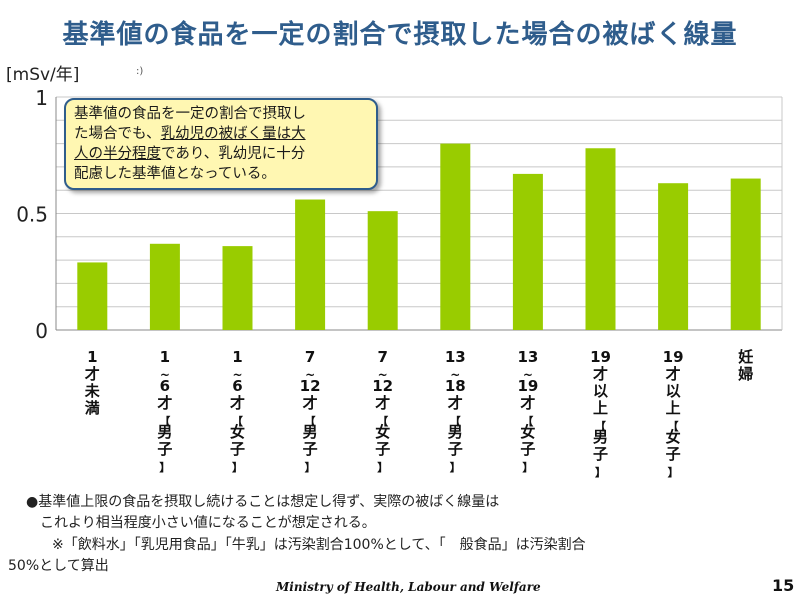  What do you see at coordinates (208, 523) in the screenshot?
I see `note-line-2: これより相当程度小さい値になることが想定される。` at bounding box center [208, 523].